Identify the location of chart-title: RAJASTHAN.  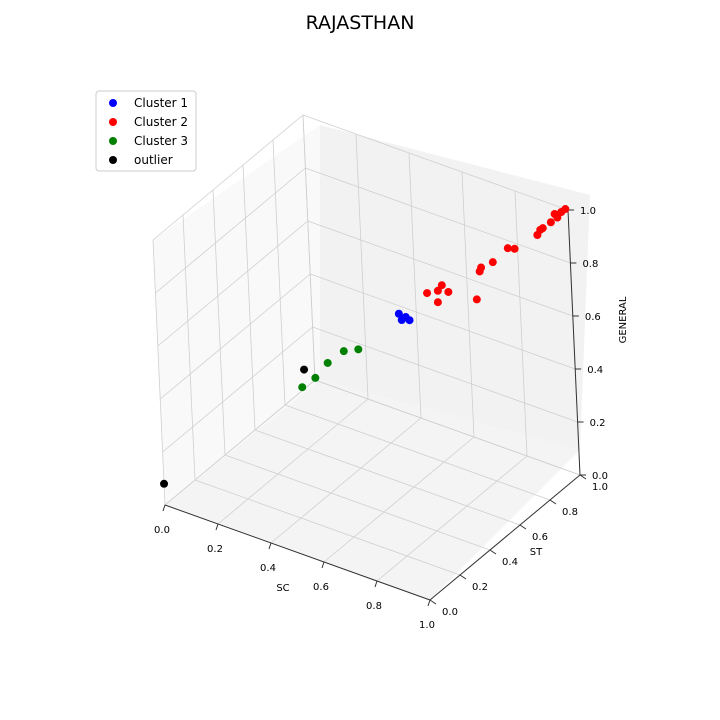
(360, 23).